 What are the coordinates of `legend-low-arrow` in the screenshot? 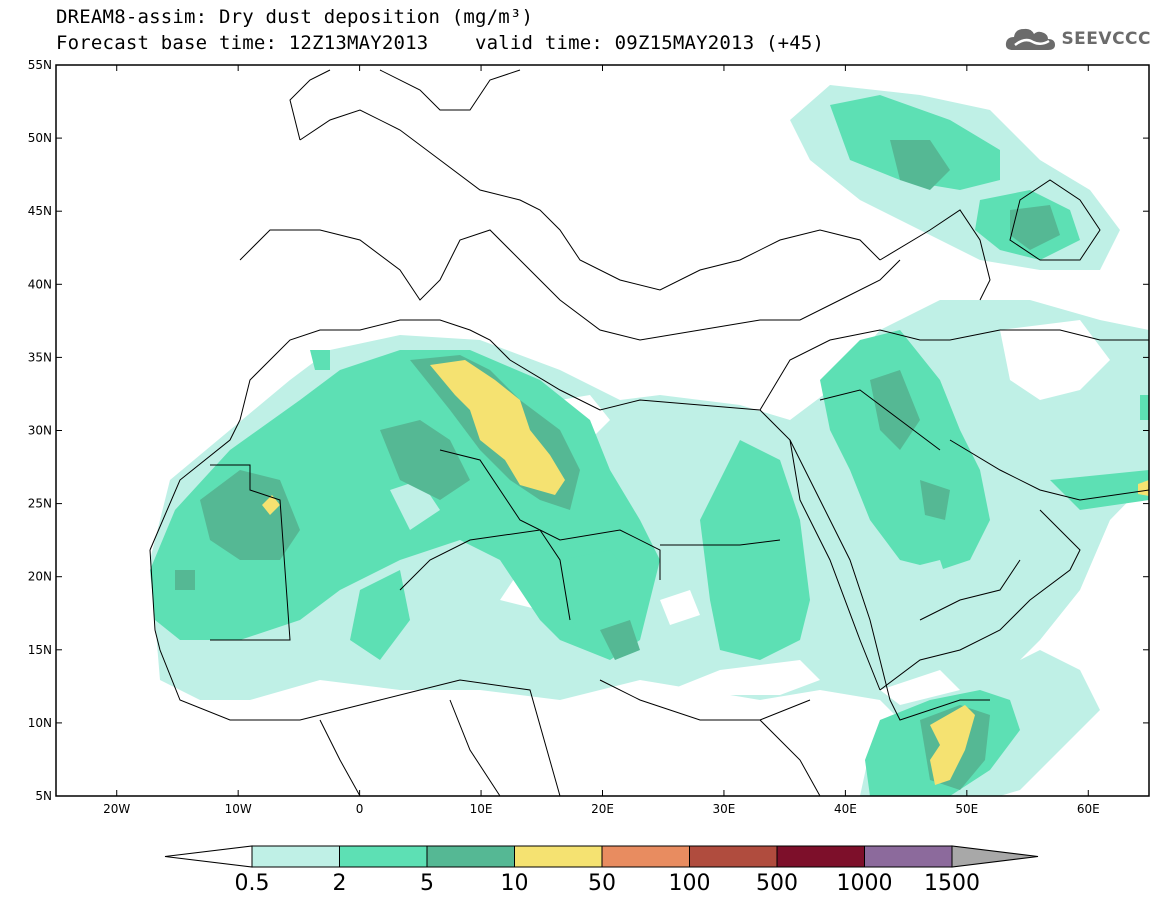 It's located at (208, 856).